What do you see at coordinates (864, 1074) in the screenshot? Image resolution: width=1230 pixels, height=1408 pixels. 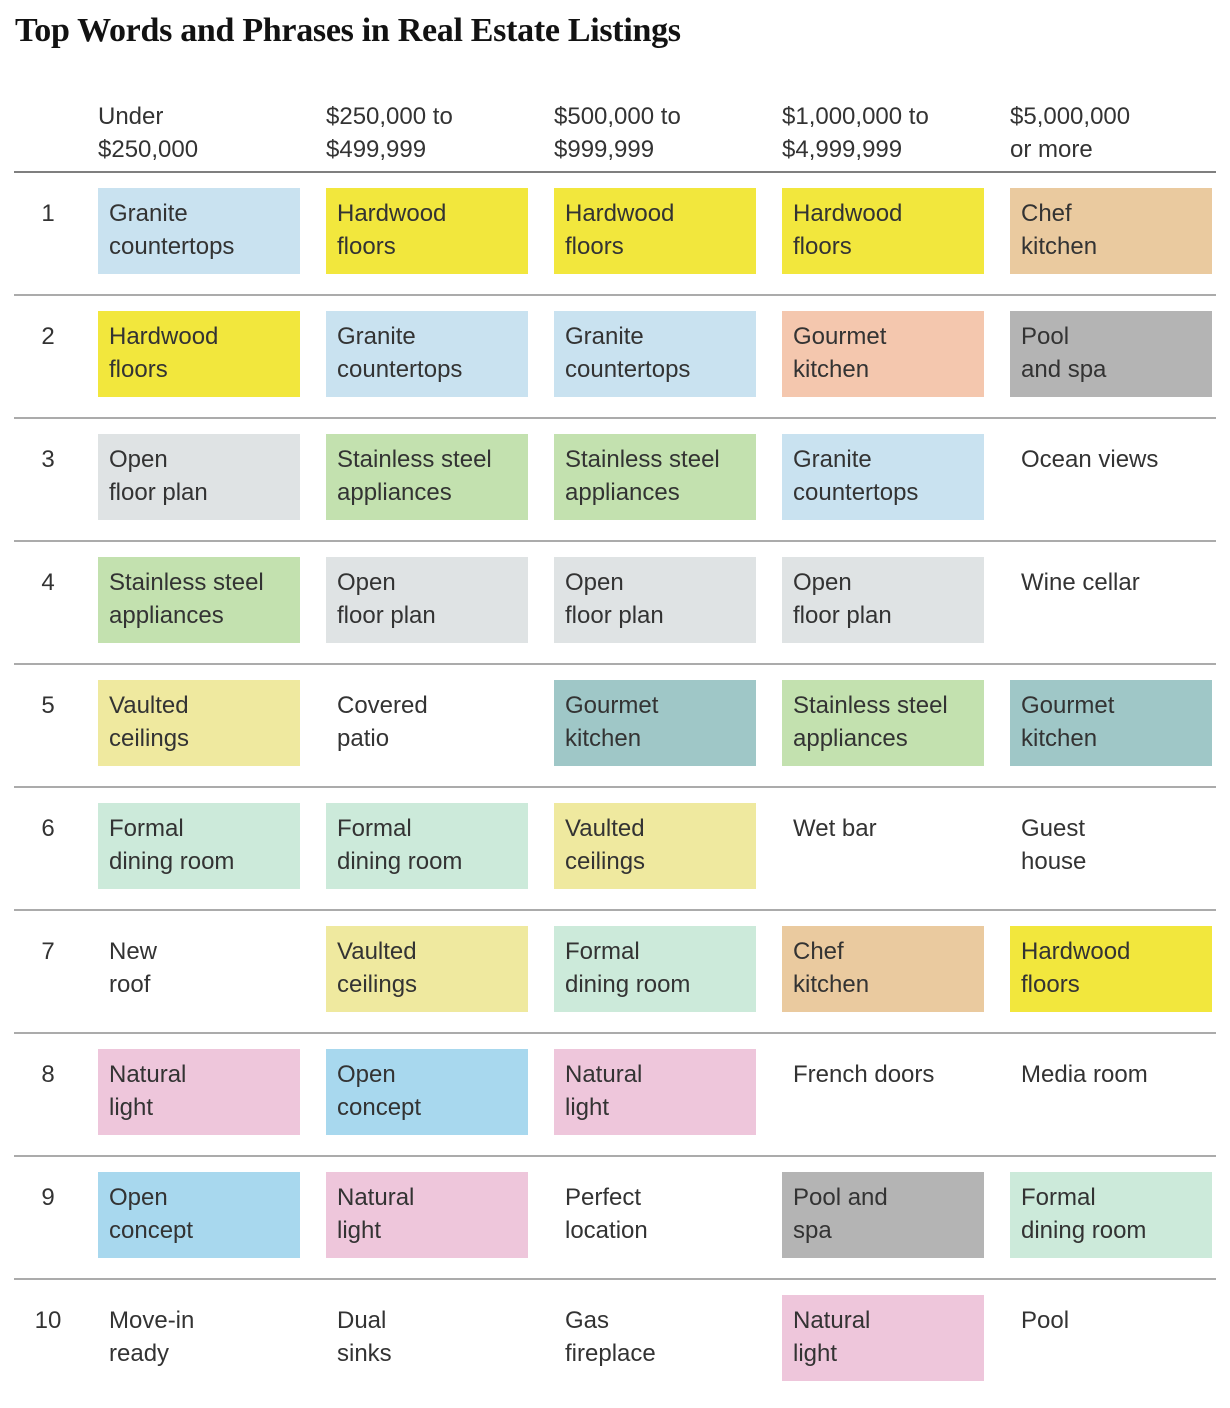 I see `phrase-highlight-block: French doors` at bounding box center [864, 1074].